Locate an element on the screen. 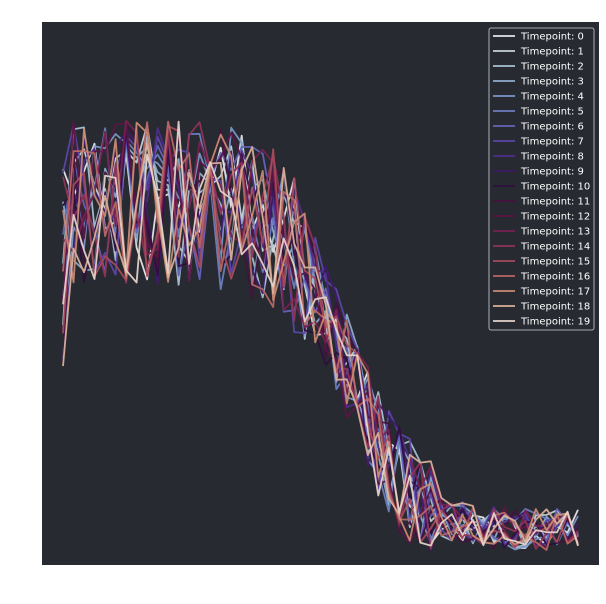  legend-item-timepoint-12: Timepoint: 12 is located at coordinates (541, 217).